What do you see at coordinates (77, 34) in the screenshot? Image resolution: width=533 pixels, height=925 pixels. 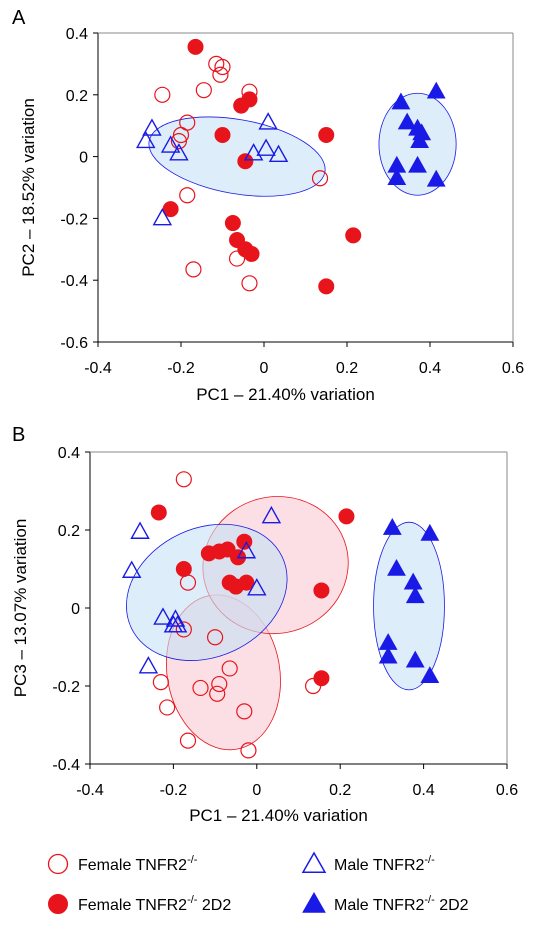 I see `panel-a-y-tick-label: 0.4` at bounding box center [77, 34].